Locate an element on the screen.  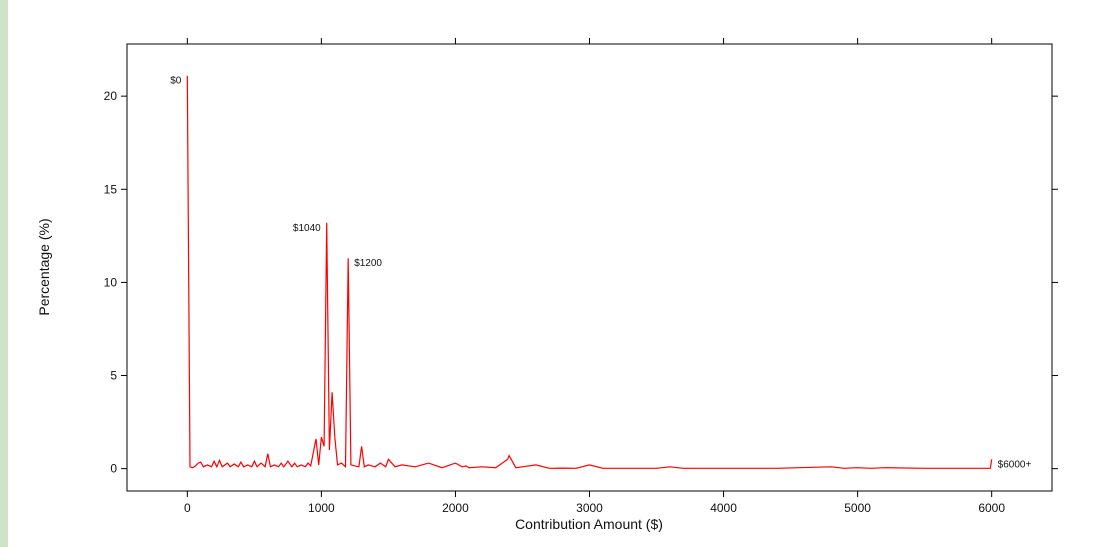
annotation-label: $6000+ is located at coordinates (1015, 464).